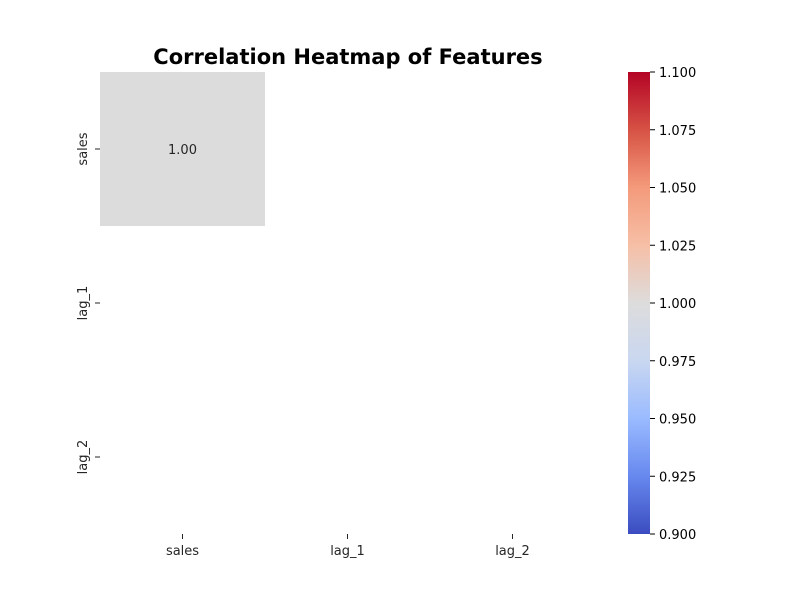 This screenshot has width=800, height=600. Describe the element at coordinates (677, 304) in the screenshot. I see `colorbar-tick-label-4: 1.000` at that location.